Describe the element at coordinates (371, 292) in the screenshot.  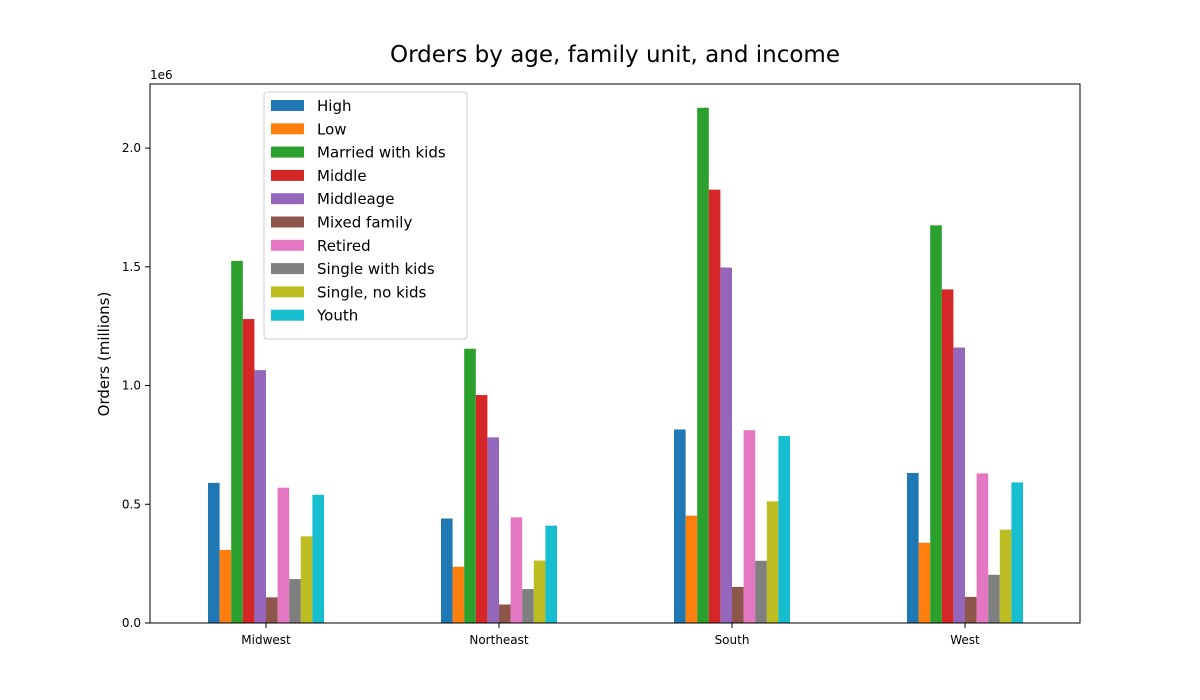
I see `legend-label: Single, no kids` at that location.